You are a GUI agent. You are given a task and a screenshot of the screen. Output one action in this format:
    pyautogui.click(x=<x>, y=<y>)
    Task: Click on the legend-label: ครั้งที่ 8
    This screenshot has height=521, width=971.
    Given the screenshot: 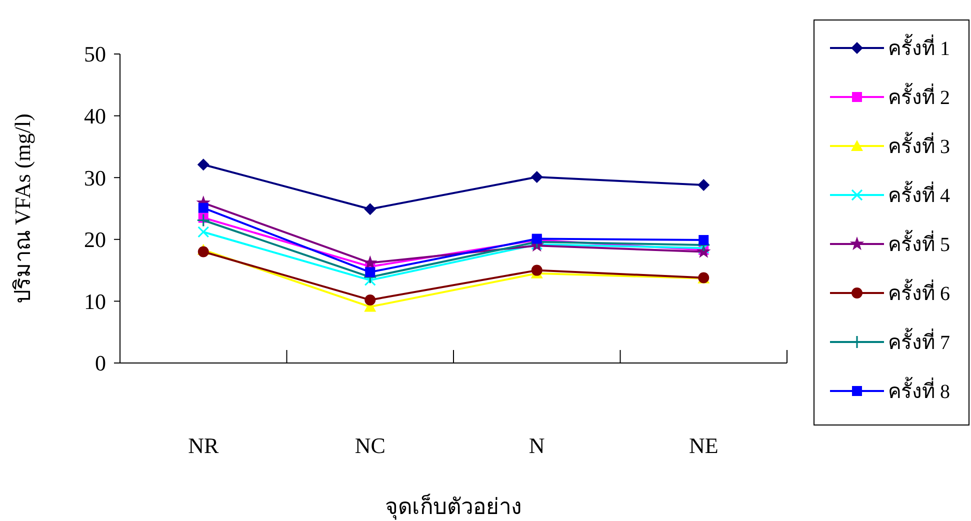 What is the action you would take?
    pyautogui.click(x=919, y=390)
    